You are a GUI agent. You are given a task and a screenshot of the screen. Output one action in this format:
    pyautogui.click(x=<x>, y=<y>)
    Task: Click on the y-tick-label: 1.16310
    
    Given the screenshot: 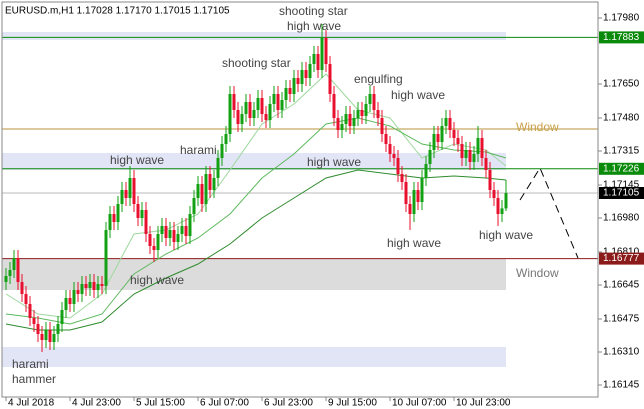 What is the action you would take?
    pyautogui.click(x=621, y=352)
    